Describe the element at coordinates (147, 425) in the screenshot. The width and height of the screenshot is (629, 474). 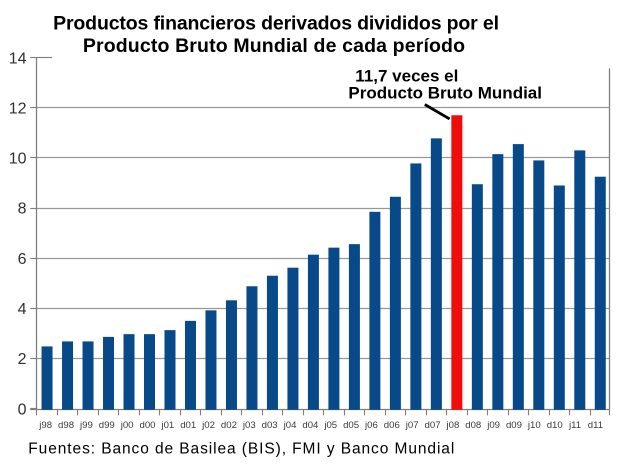
I see `svg-text: d00` at that location.